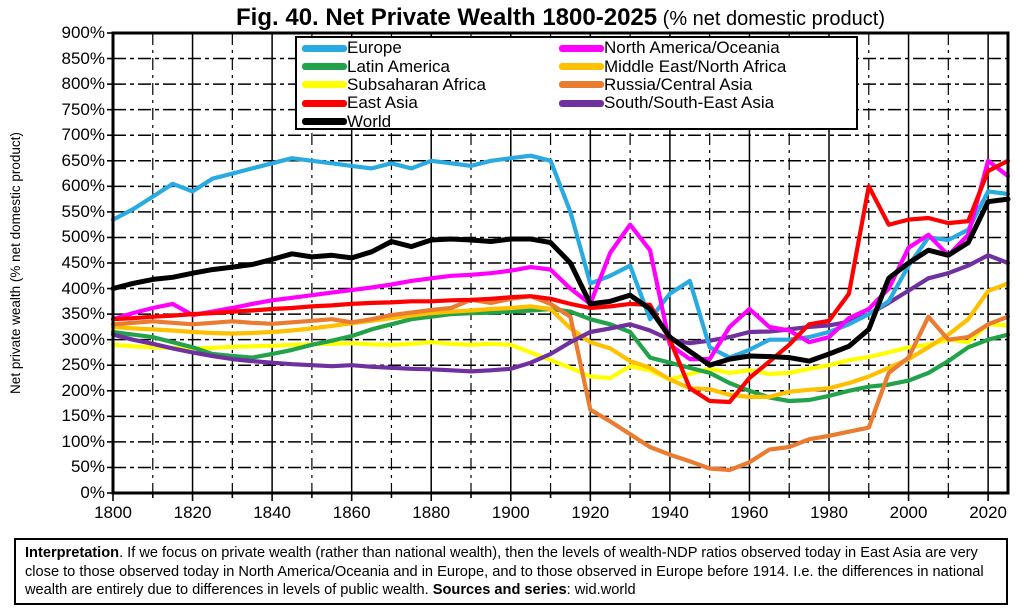  I want to click on series-line-subsaharan-africa, so click(560, 352).